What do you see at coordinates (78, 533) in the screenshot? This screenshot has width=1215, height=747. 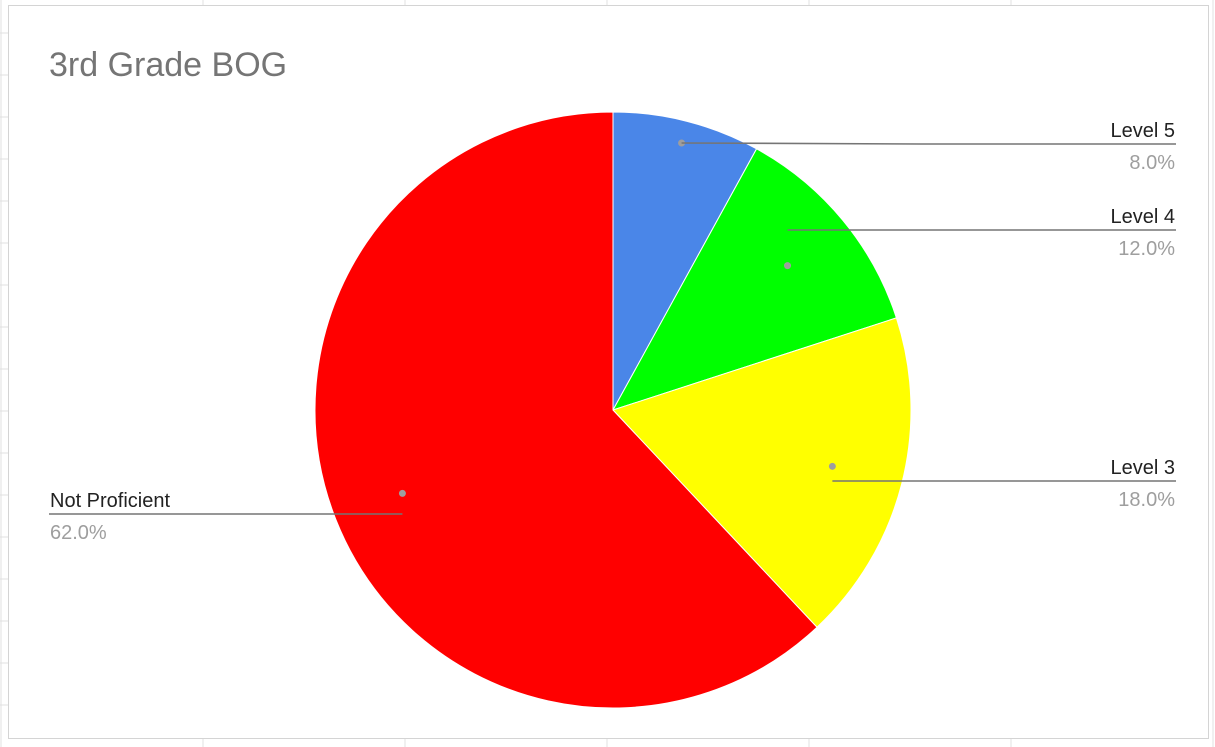 I see `slice-value-not-proficient: 62.0%` at bounding box center [78, 533].